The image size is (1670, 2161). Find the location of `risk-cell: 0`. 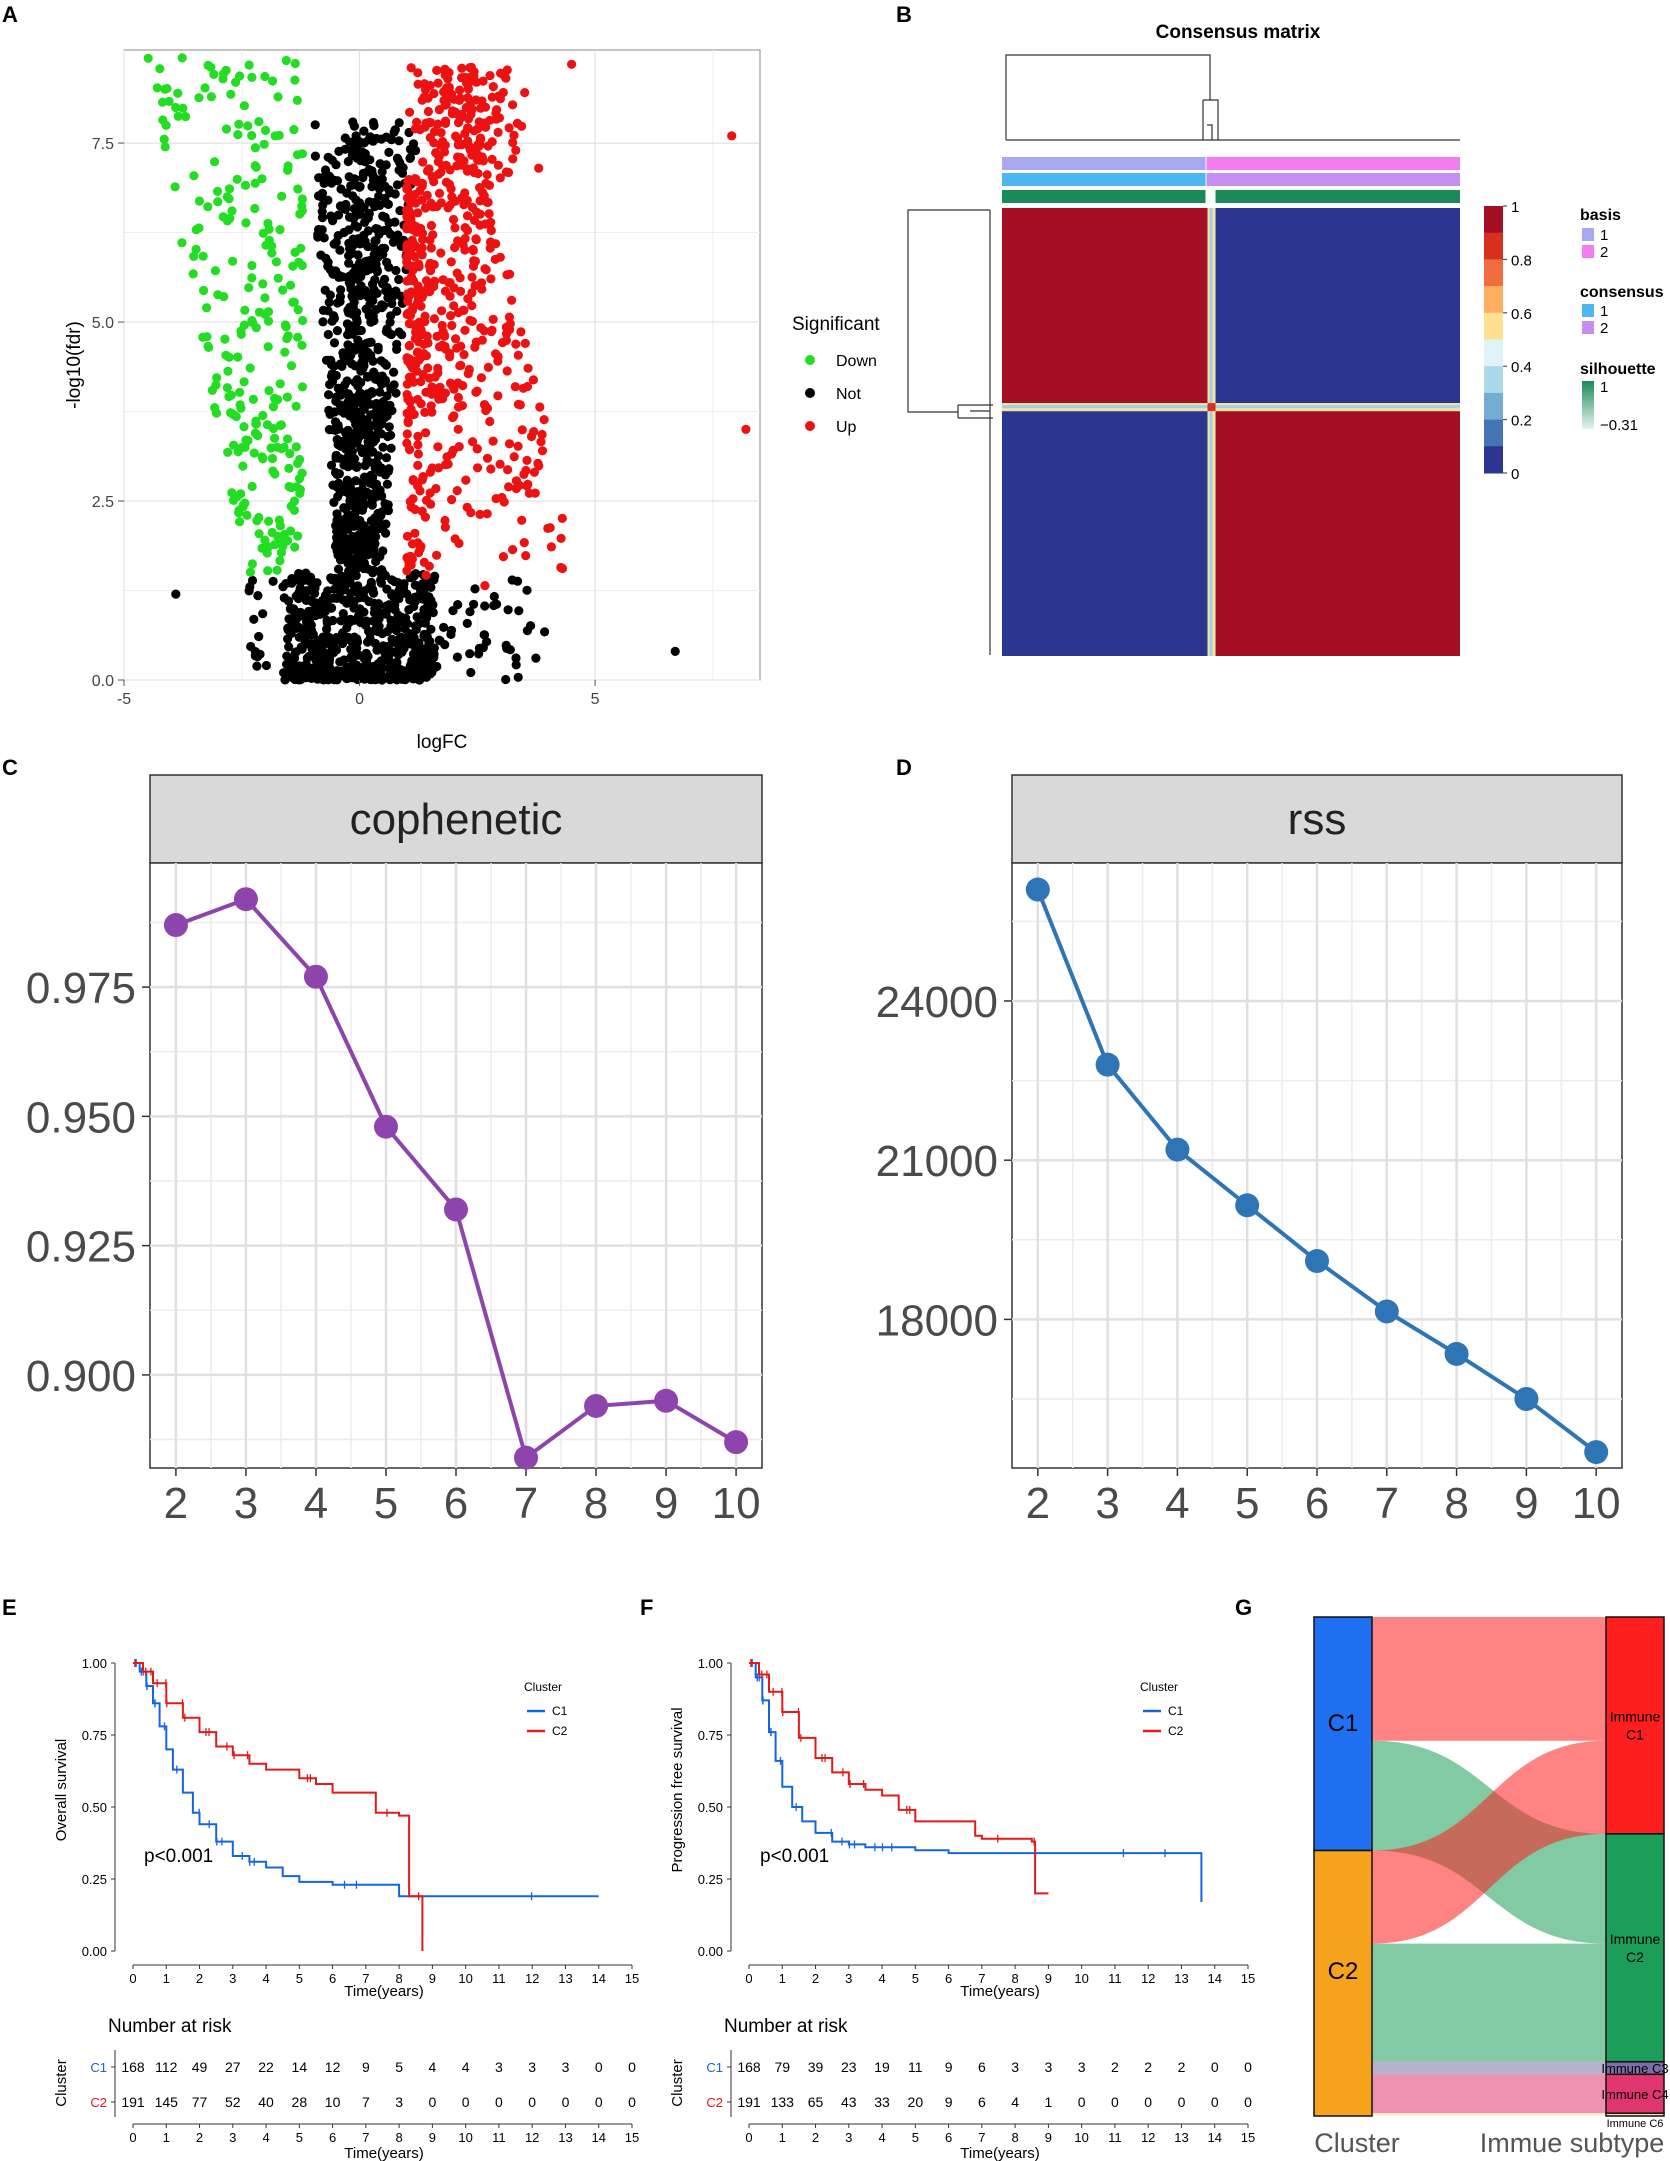

risk-cell: 0 is located at coordinates (433, 2102).